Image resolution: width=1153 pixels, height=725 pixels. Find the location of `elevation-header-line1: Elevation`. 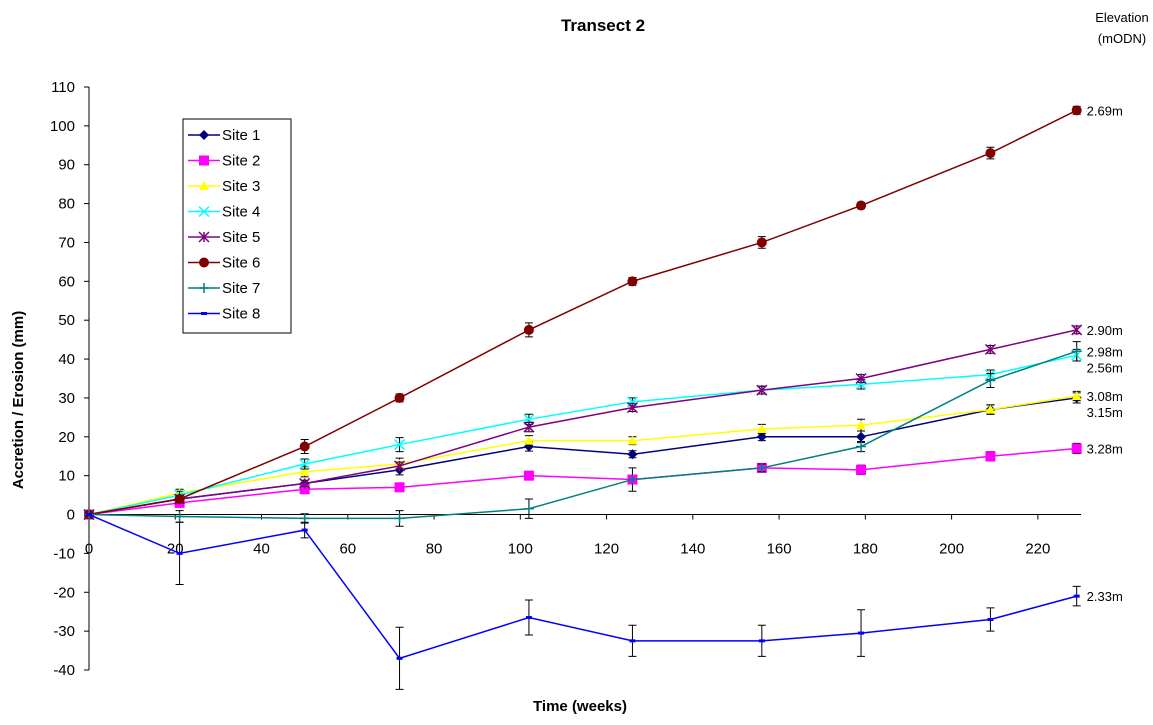

elevation-header-line1: Elevation is located at coordinates (1121, 17).